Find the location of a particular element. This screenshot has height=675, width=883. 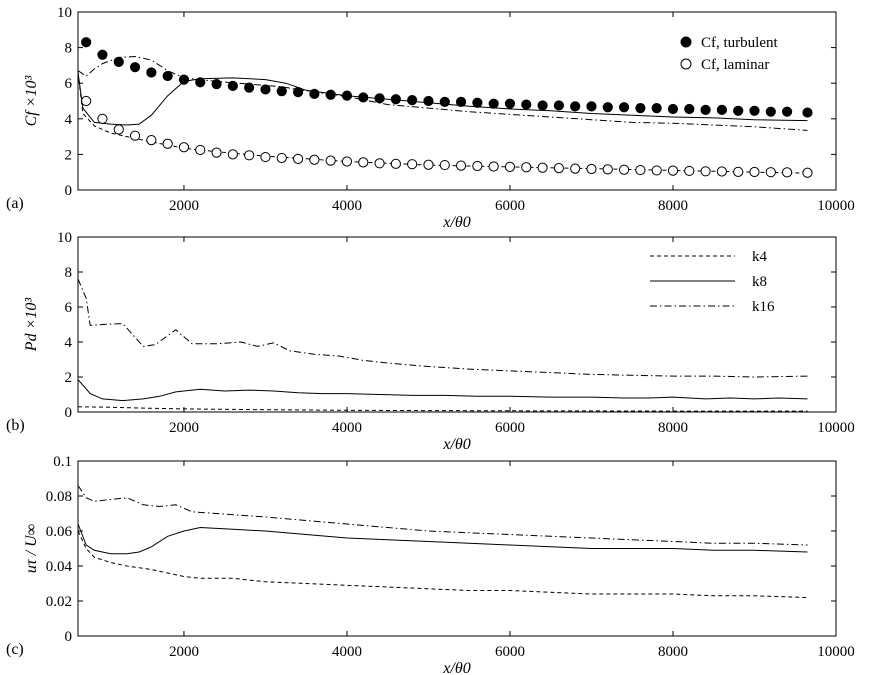

y-axis-title: Pd ×10³ is located at coordinates (31, 325).